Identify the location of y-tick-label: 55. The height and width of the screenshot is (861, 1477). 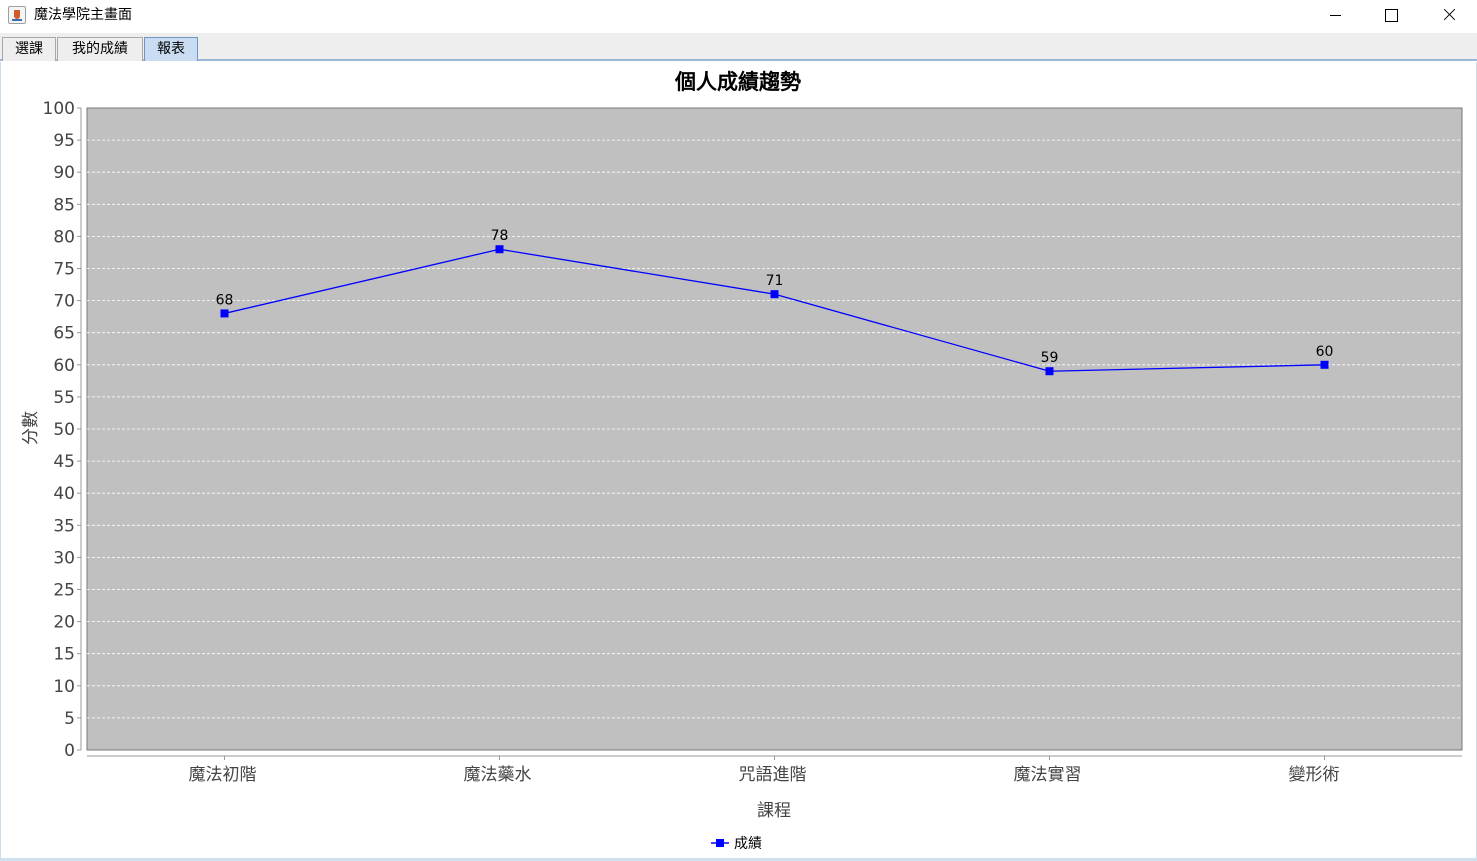
(64, 398).